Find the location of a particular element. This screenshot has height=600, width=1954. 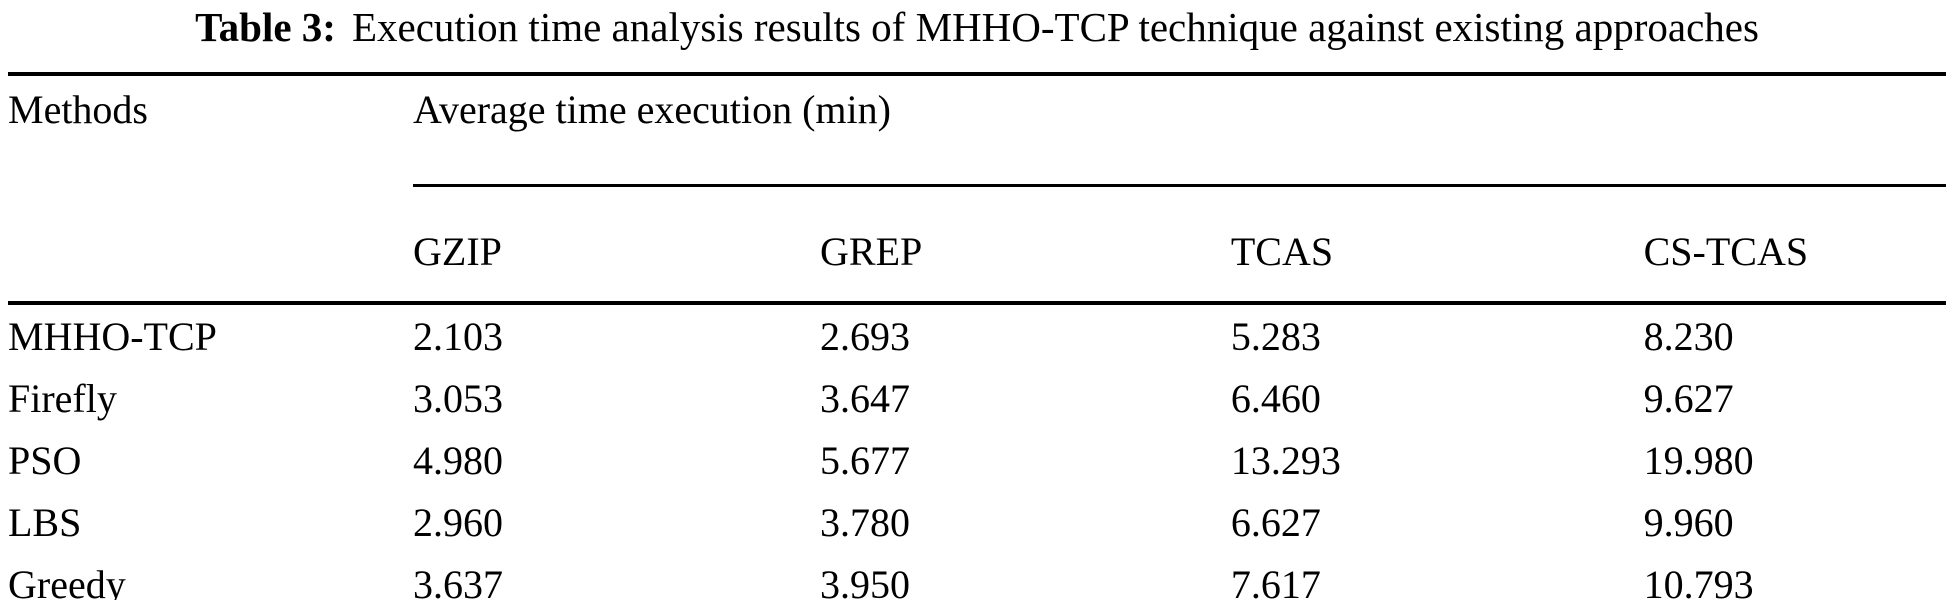

table-row-greedy: Greedy 3.637 3.950 7.617 10.793 is located at coordinates (977, 576).